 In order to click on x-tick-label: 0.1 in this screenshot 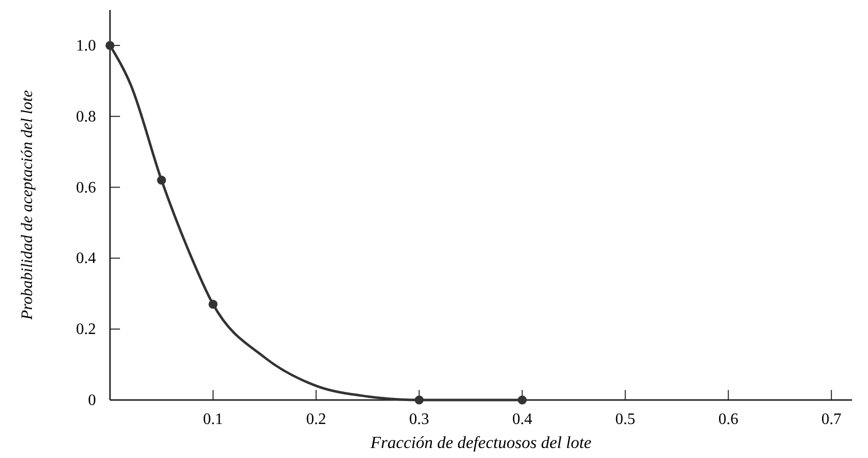, I will do `click(213, 419)`.